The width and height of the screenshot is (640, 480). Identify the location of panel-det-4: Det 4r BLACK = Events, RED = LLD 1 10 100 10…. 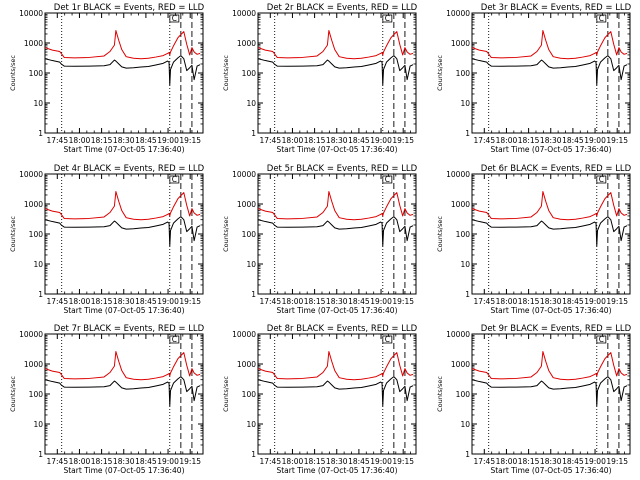
(107, 239).